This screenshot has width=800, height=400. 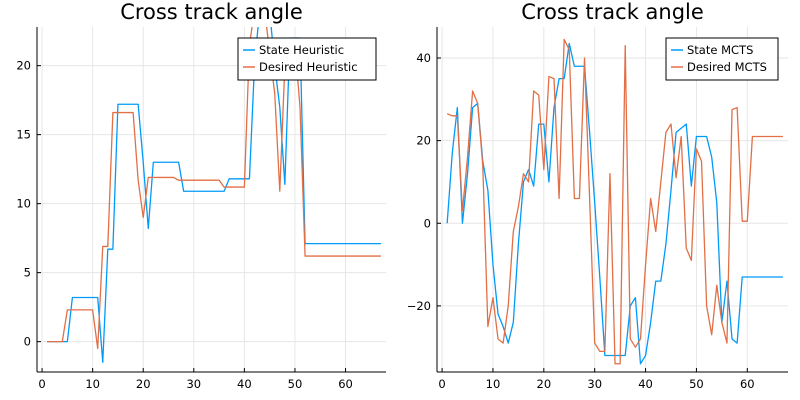 What do you see at coordinates (27, 273) in the screenshot?
I see `y-tick-label: 5` at bounding box center [27, 273].